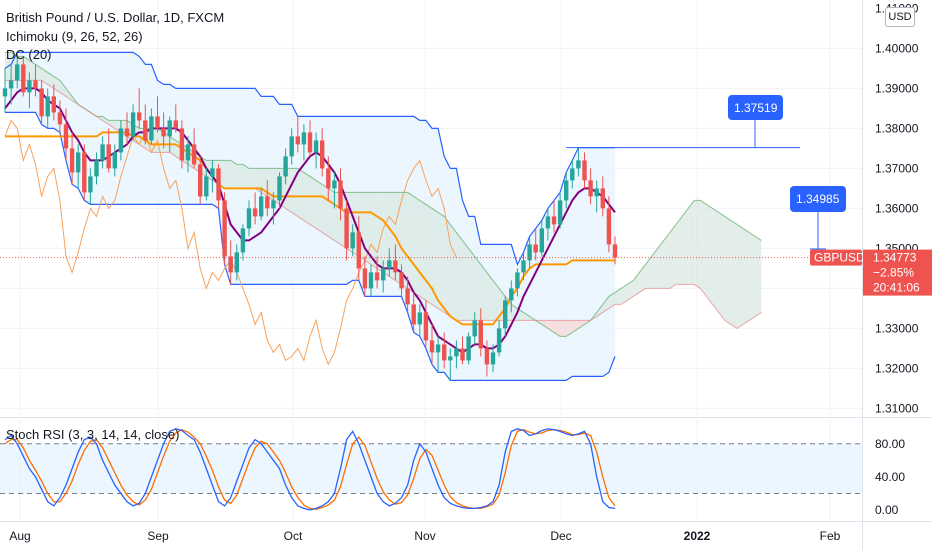 The width and height of the screenshot is (932, 550). I want to click on price-tick-label: 1.36000, so click(897, 208).